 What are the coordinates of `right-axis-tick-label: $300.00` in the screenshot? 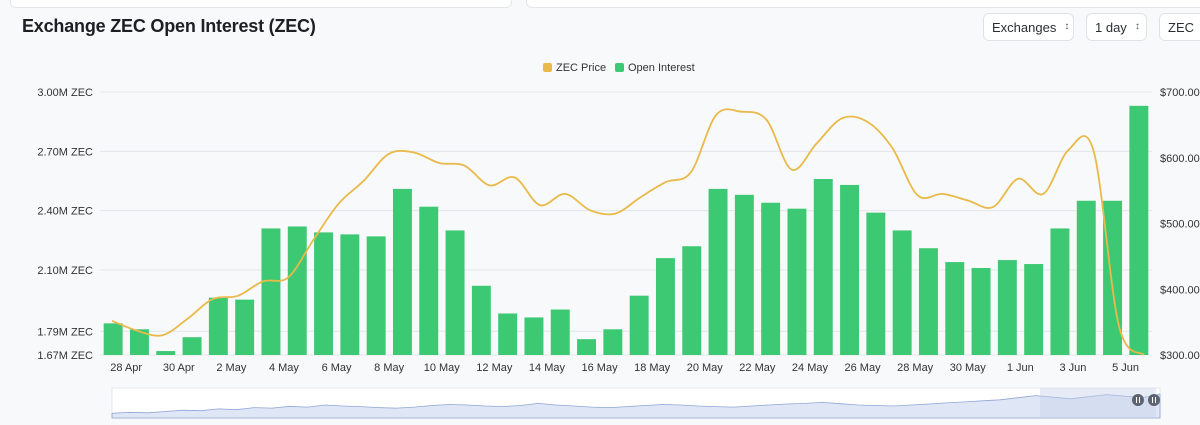 It's located at (1180, 356).